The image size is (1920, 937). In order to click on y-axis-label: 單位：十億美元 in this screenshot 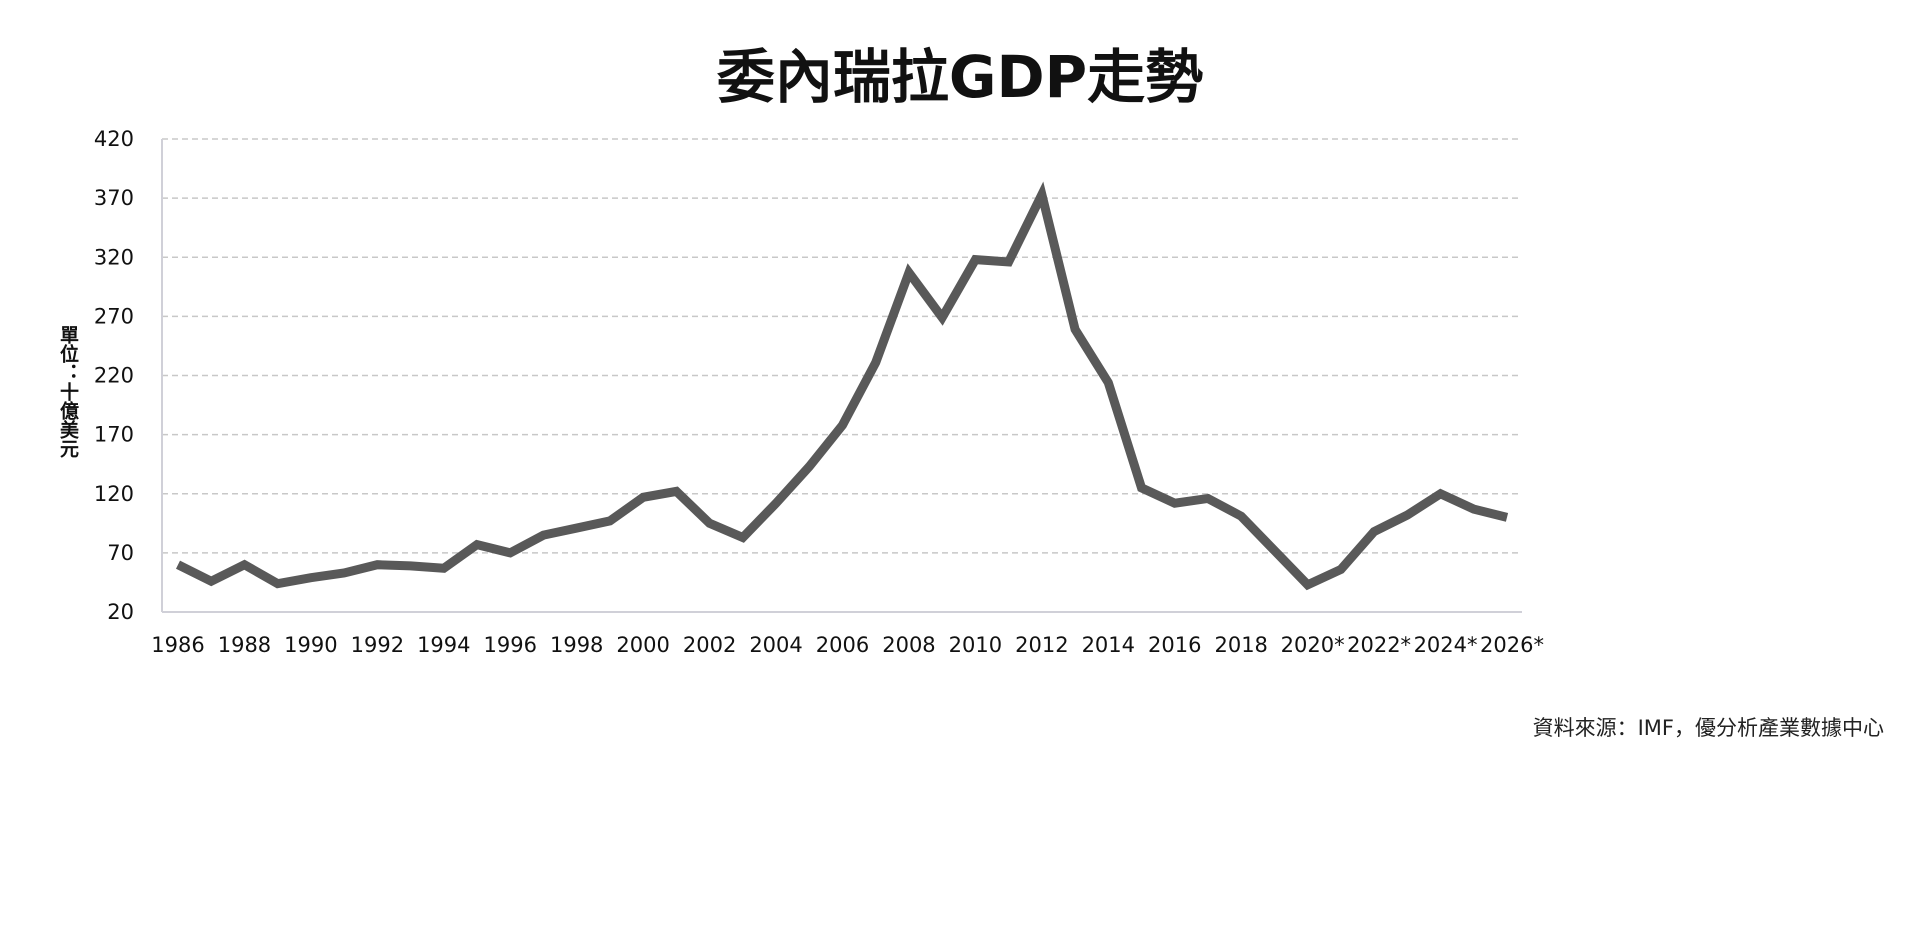, I will do `click(68, 391)`.